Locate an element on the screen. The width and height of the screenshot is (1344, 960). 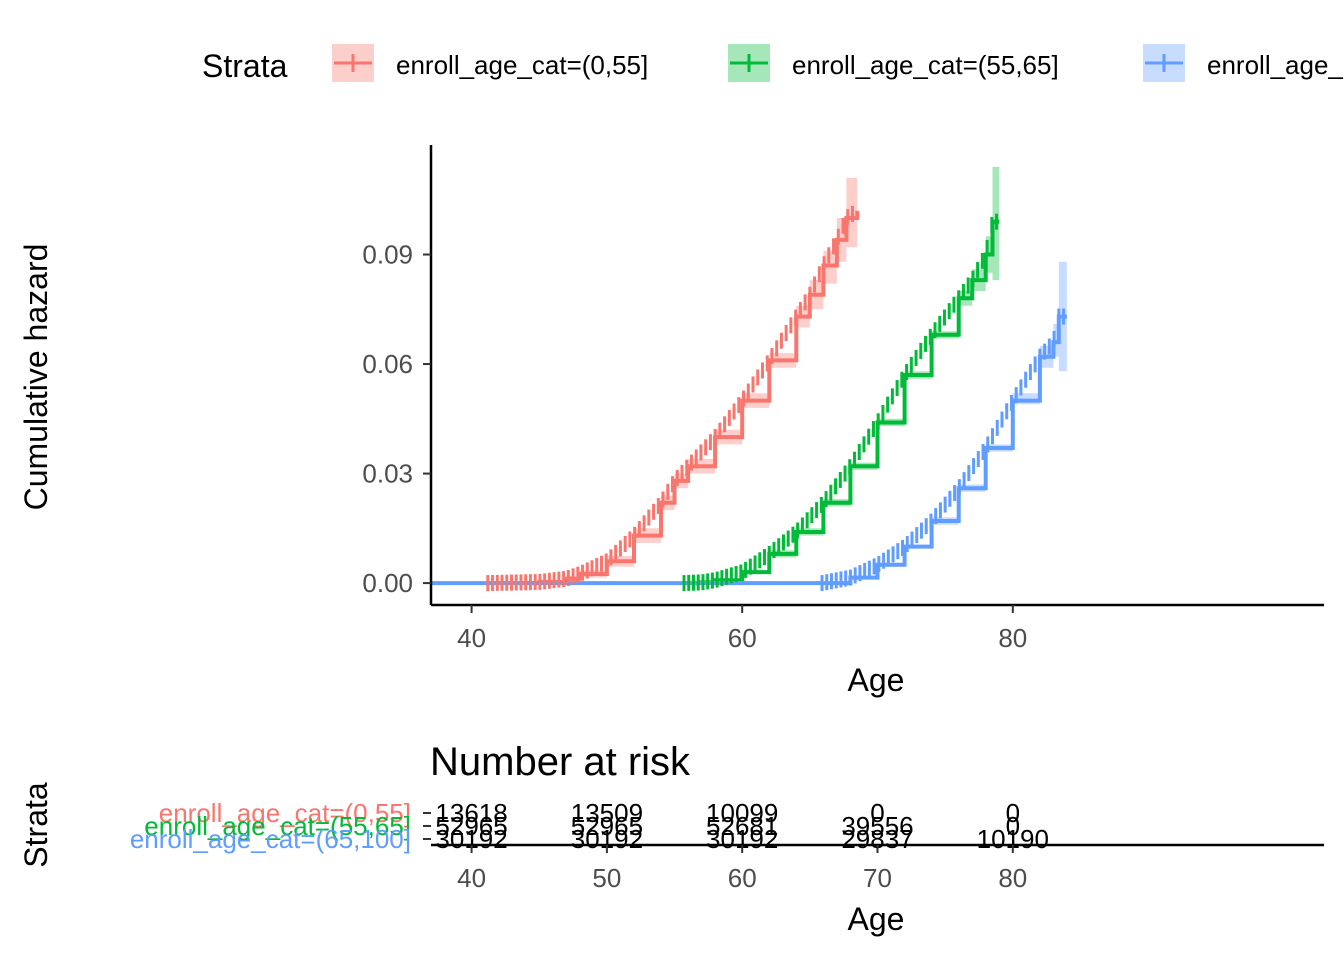
risk-x-axis-title: Age is located at coordinates (876, 919).